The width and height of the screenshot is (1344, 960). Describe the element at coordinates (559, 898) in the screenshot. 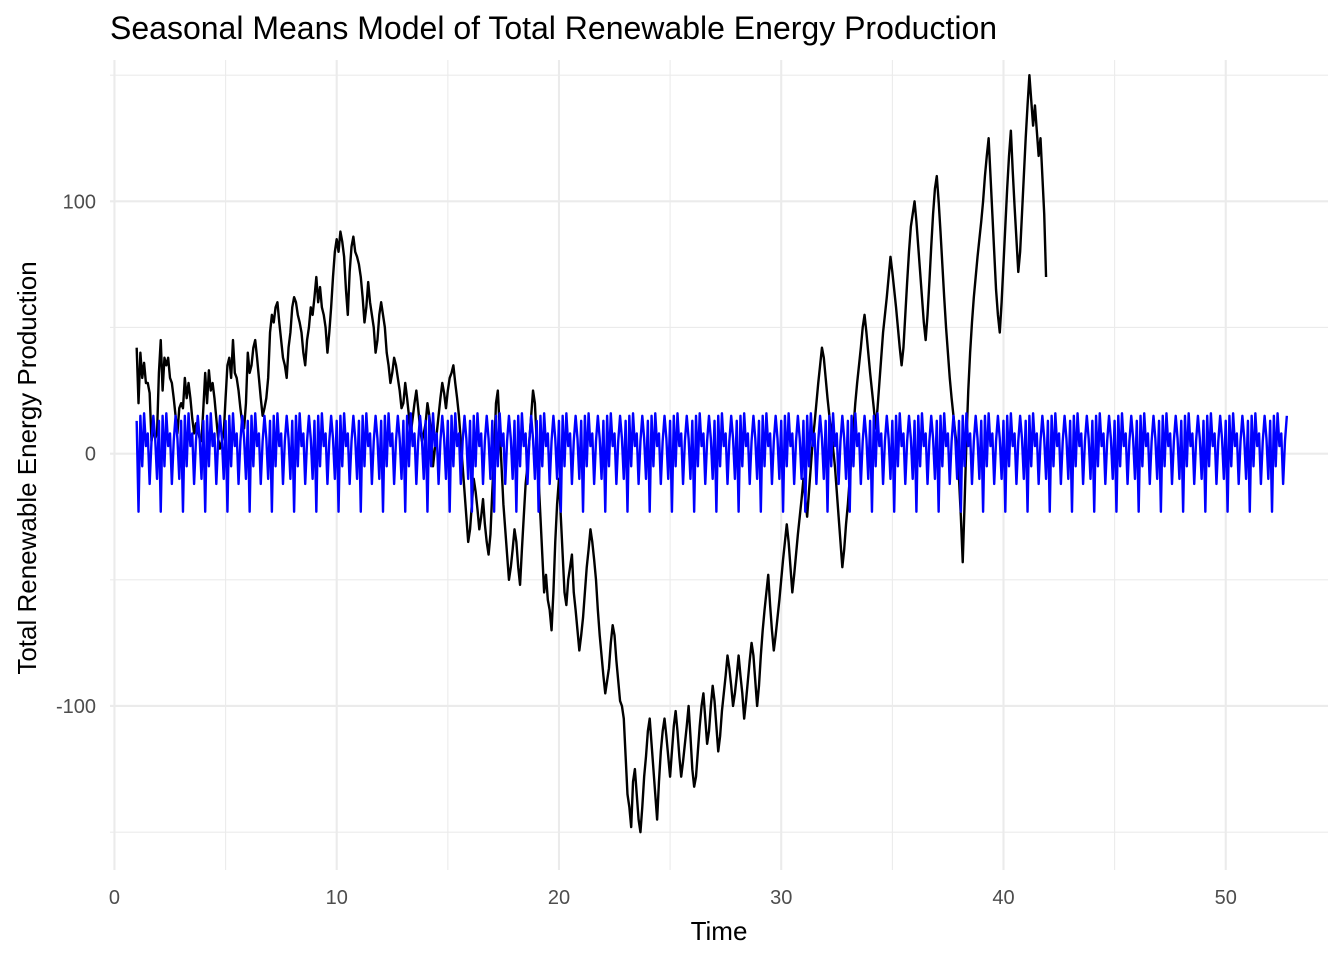

I see `x-tick-label: 20` at that location.